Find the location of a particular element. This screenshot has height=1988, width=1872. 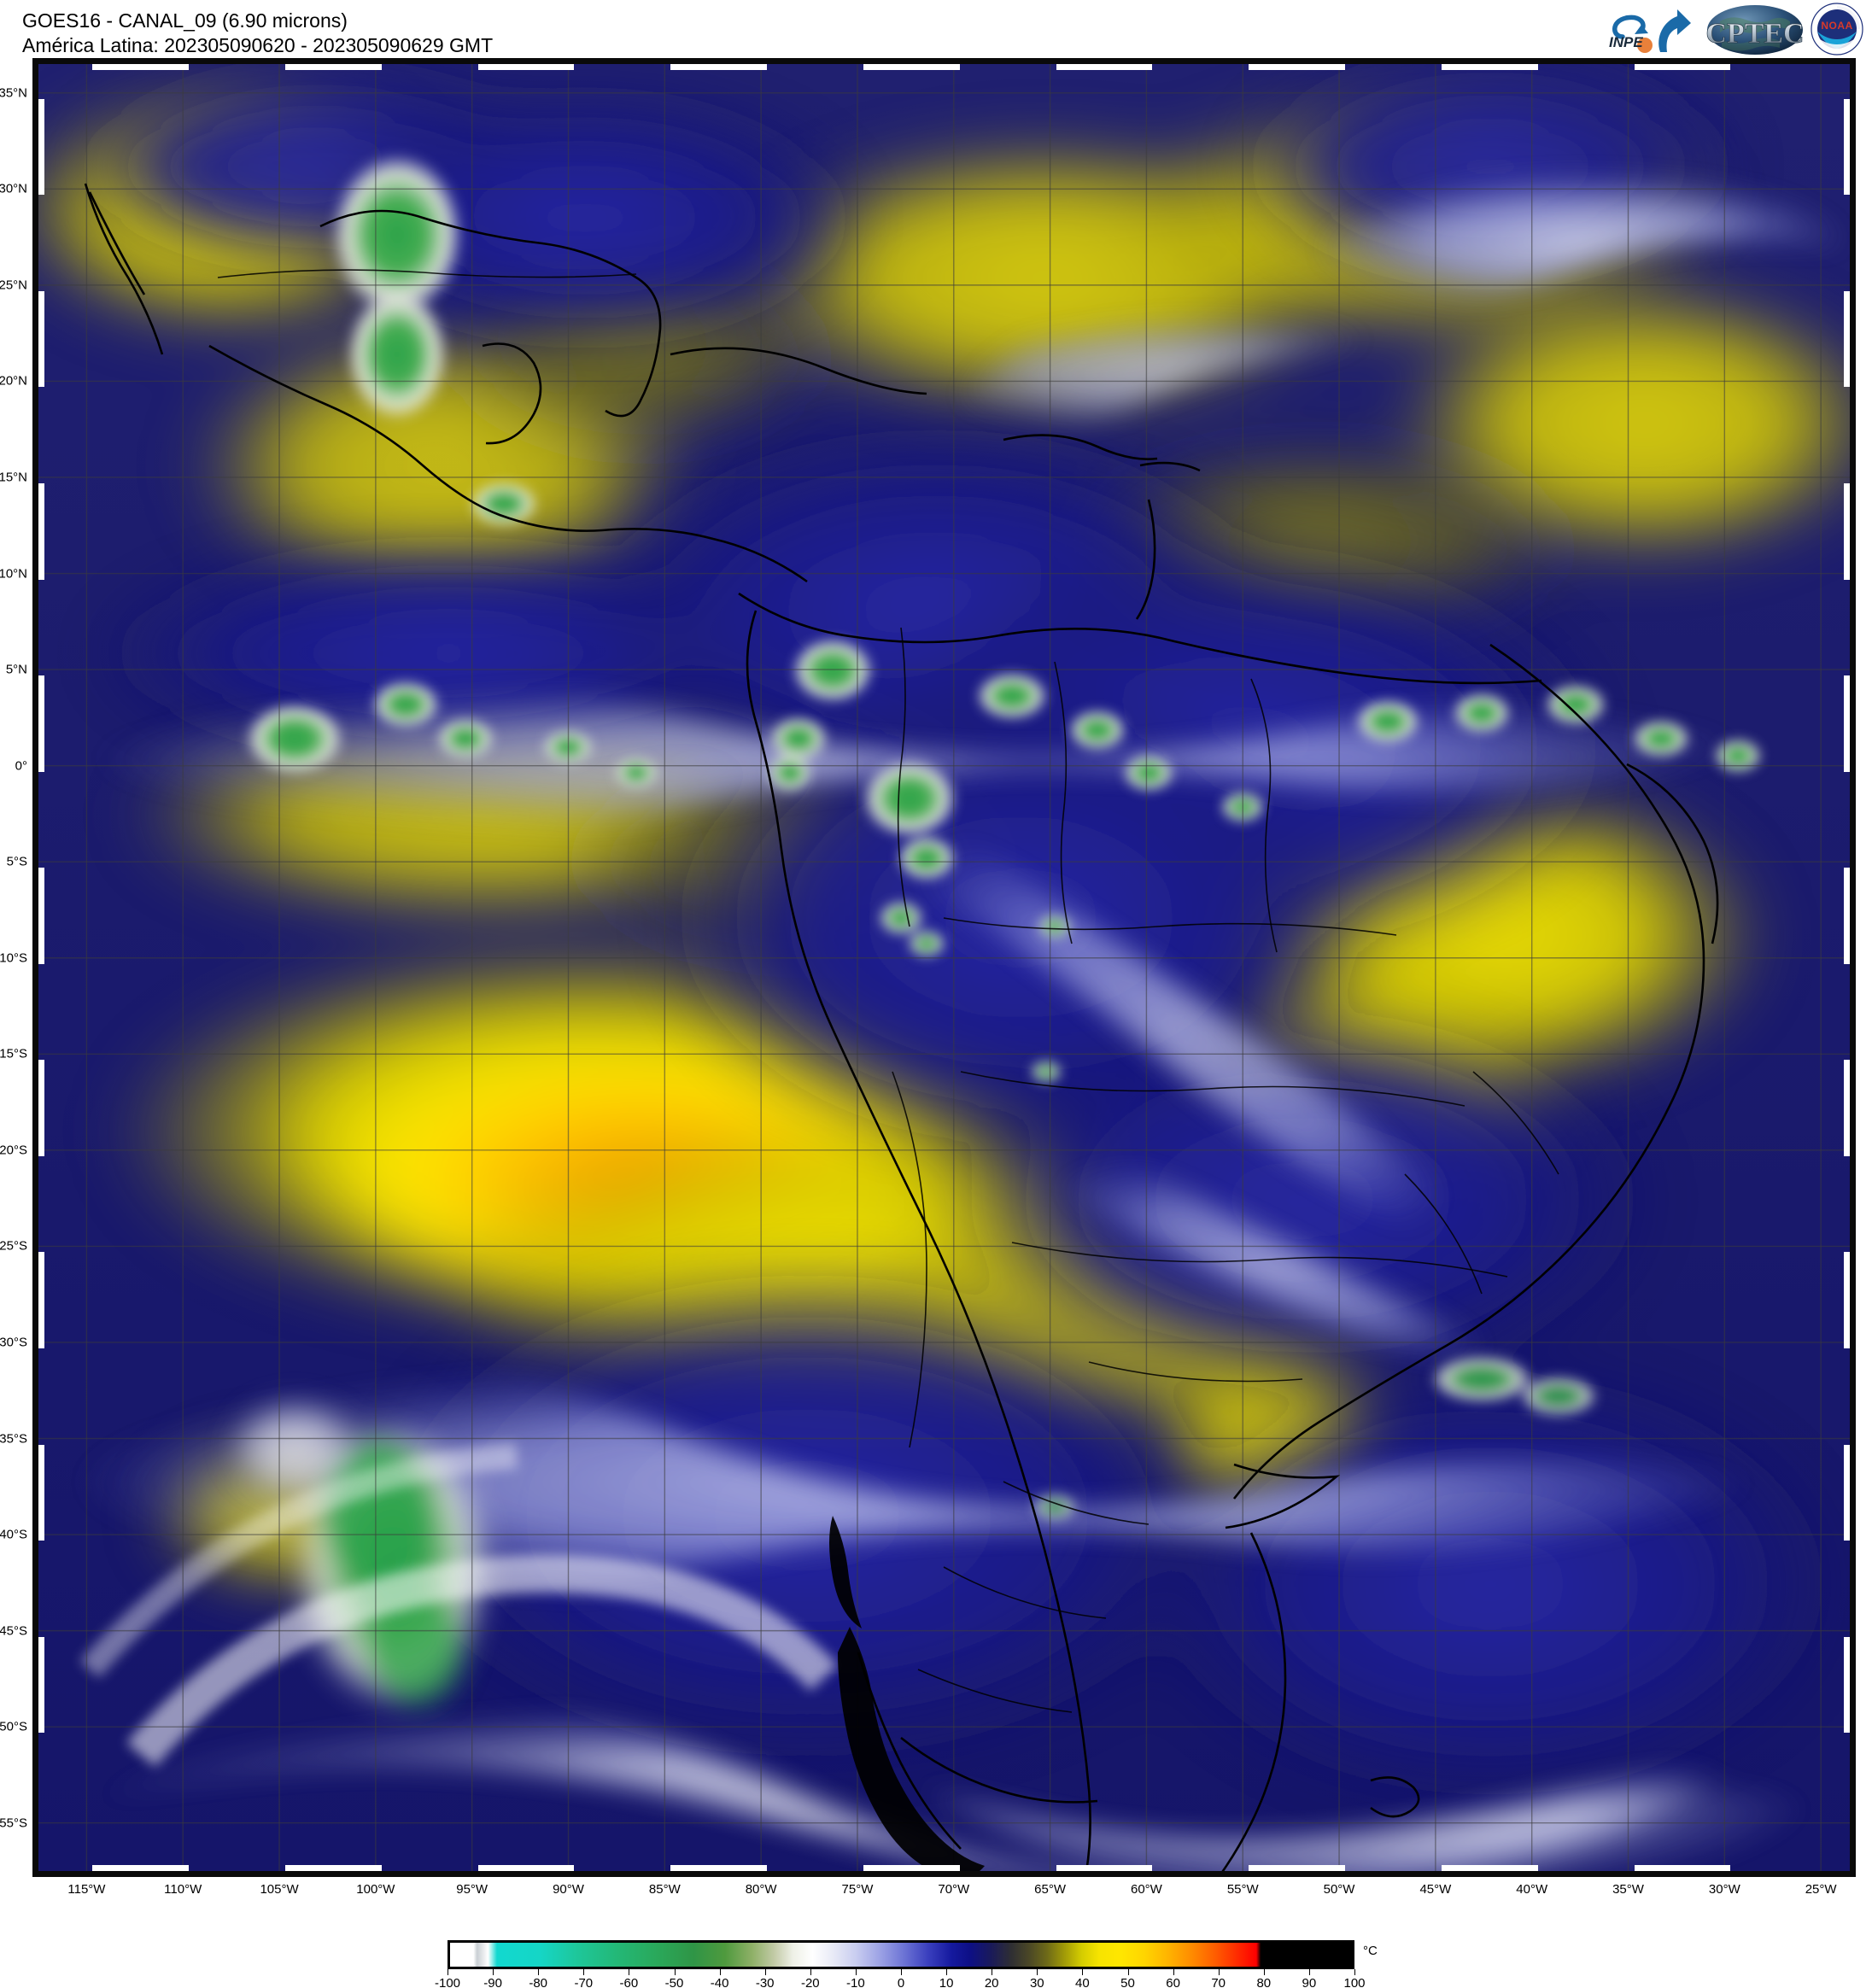

lon-tick-label: 25°W is located at coordinates (1821, 1889).